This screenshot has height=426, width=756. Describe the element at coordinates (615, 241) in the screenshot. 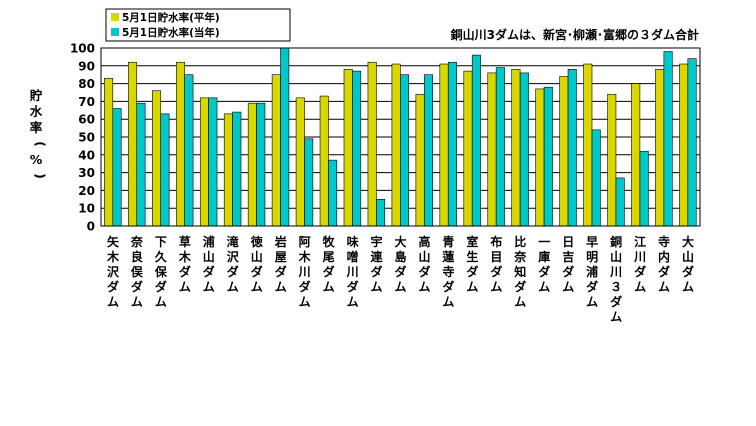

I see `category-char: 銅` at that location.